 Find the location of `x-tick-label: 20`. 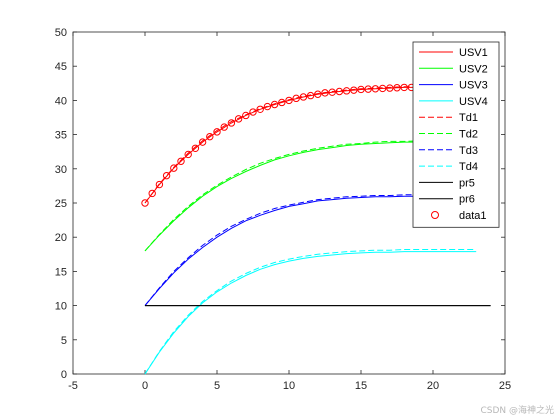

x-tick-label: 20 is located at coordinates (433, 386).